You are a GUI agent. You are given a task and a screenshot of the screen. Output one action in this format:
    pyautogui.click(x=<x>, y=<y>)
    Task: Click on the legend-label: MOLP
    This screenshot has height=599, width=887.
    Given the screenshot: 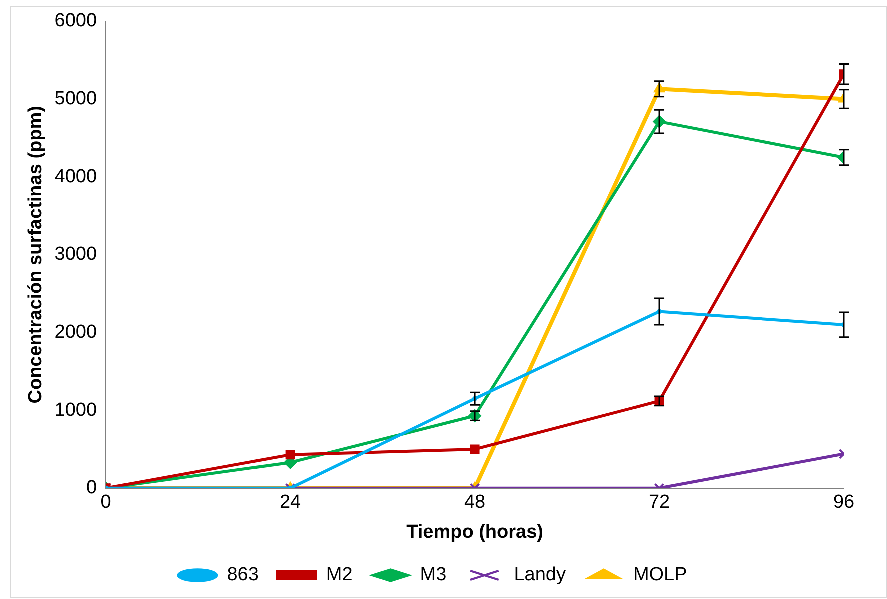 What is the action you would take?
    pyautogui.click(x=660, y=575)
    